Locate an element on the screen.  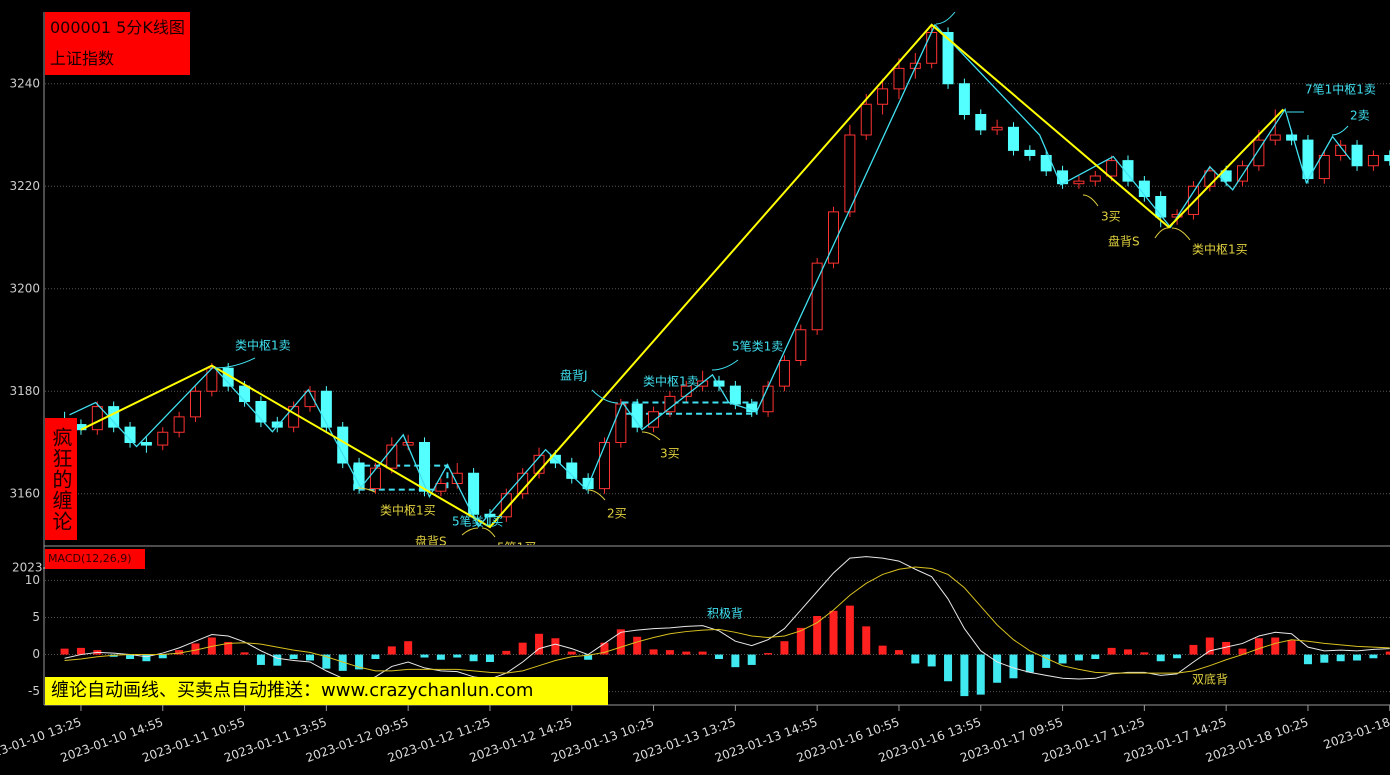
annotation: 7笔1中枢1卖 is located at coordinates (1340, 89).